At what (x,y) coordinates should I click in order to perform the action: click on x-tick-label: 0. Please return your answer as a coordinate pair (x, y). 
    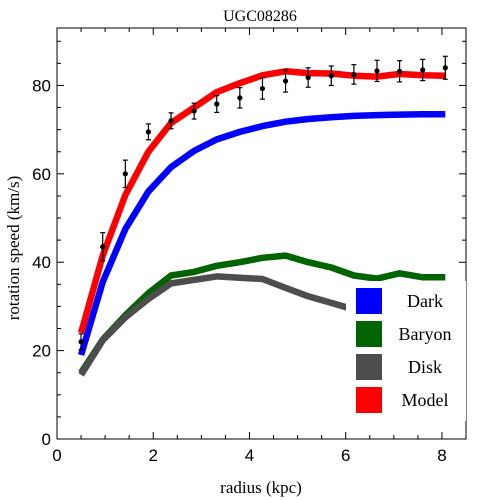
    Looking at the image, I should click on (56, 455).